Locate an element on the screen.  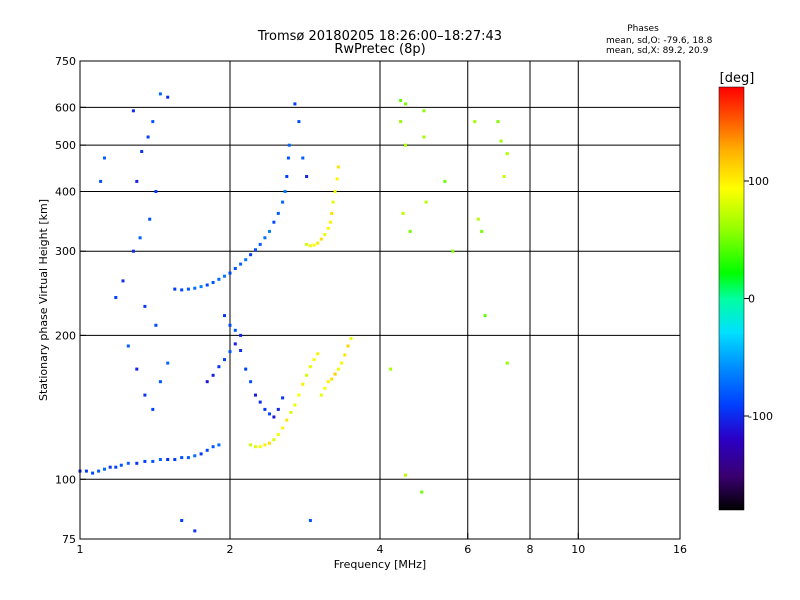
colorbar is located at coordinates (731, 298).